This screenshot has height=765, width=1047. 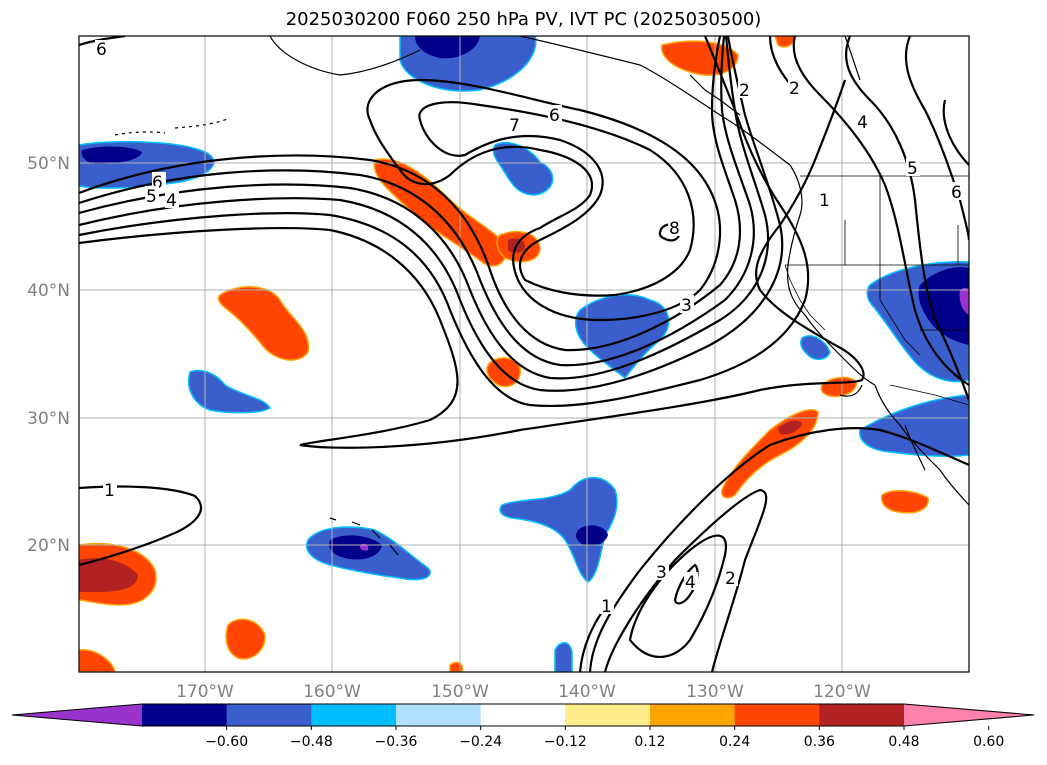 I want to click on fill-core-goa, so click(x=447, y=47).